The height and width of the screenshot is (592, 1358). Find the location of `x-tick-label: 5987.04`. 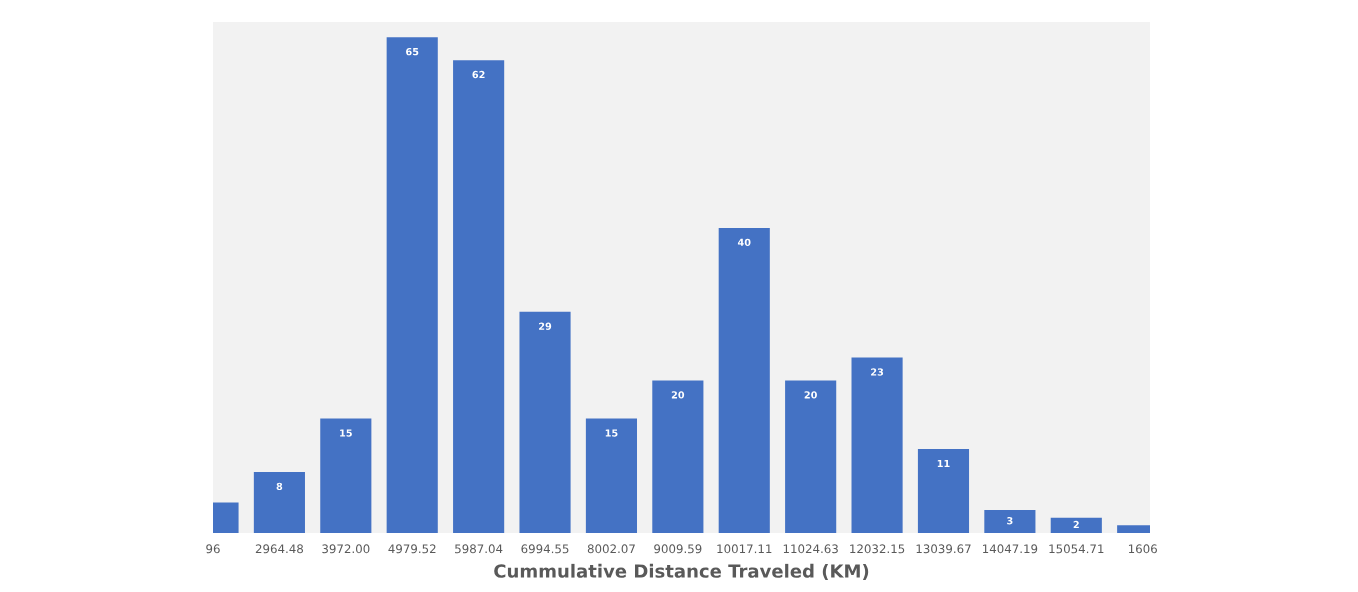

x-tick-label: 5987.04 is located at coordinates (479, 549).